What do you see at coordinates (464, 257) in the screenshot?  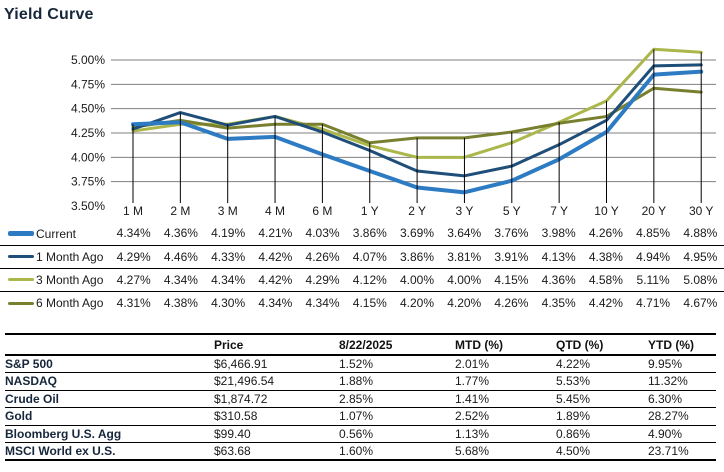 I see `yield-value-cell: 3.81%` at bounding box center [464, 257].